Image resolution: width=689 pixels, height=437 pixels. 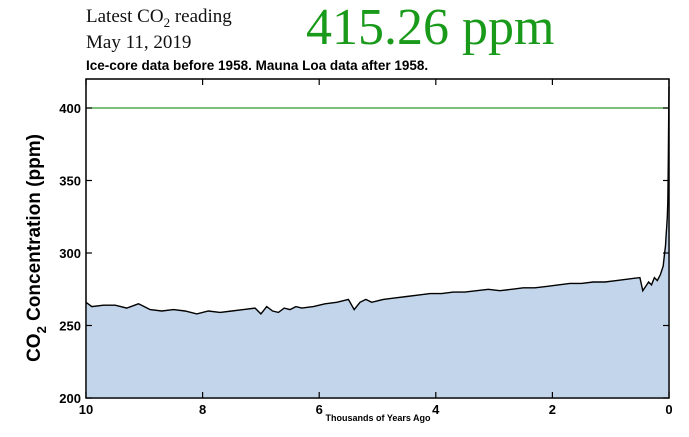 I want to click on y-tick-label: 200, so click(x=70, y=398).